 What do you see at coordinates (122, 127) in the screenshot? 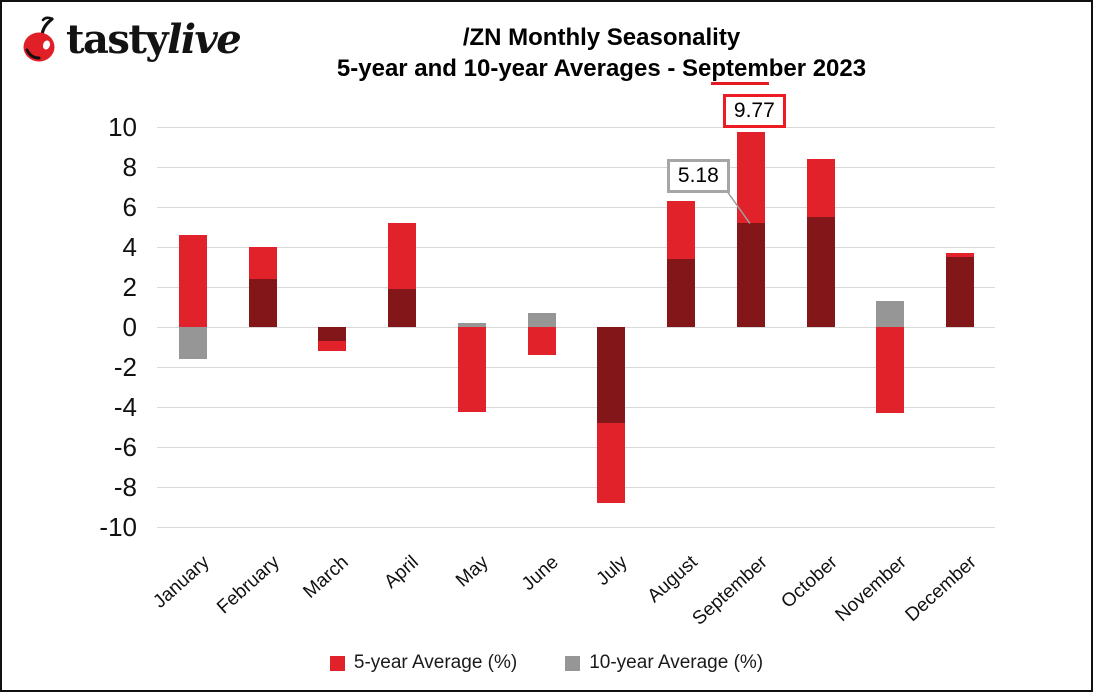
I see `y-axis-label-10: 10` at bounding box center [122, 127].